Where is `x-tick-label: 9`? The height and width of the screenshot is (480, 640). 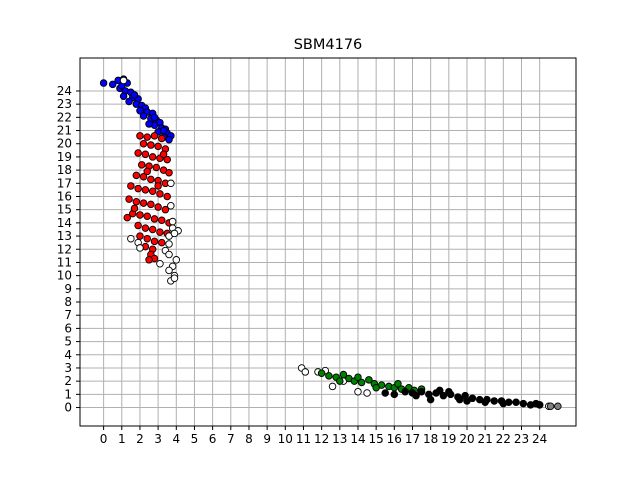
x-tick-label: 9 is located at coordinates (267, 439).